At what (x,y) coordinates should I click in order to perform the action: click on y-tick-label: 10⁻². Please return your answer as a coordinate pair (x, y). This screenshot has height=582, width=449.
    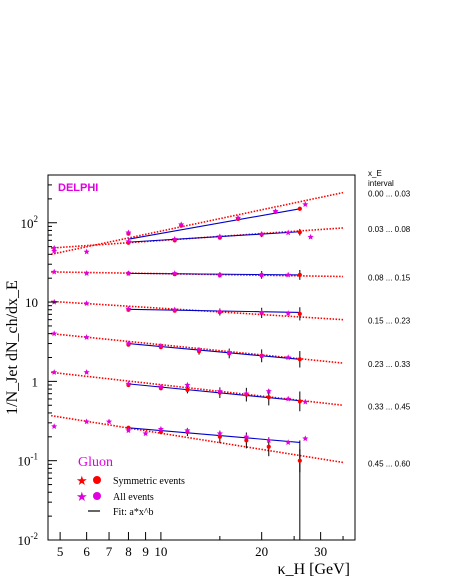
    Looking at the image, I should click on (28, 539).